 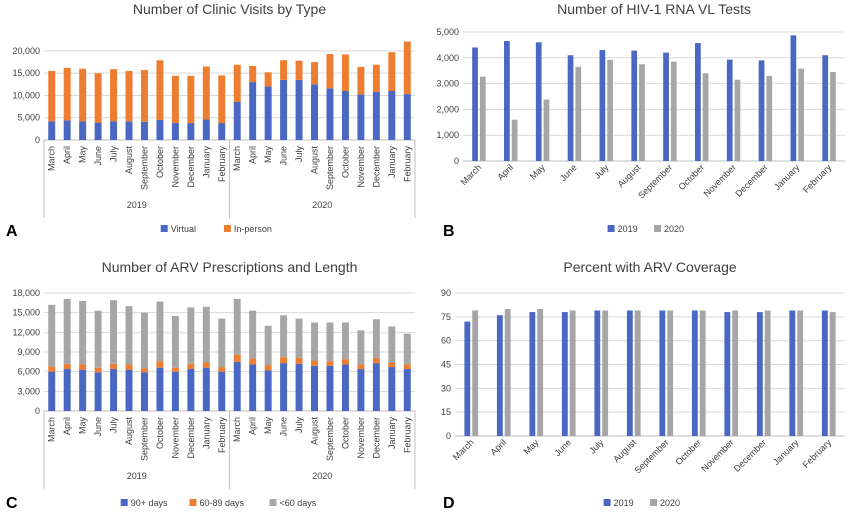 I want to click on x-tick-label: September, so click(x=144, y=168).